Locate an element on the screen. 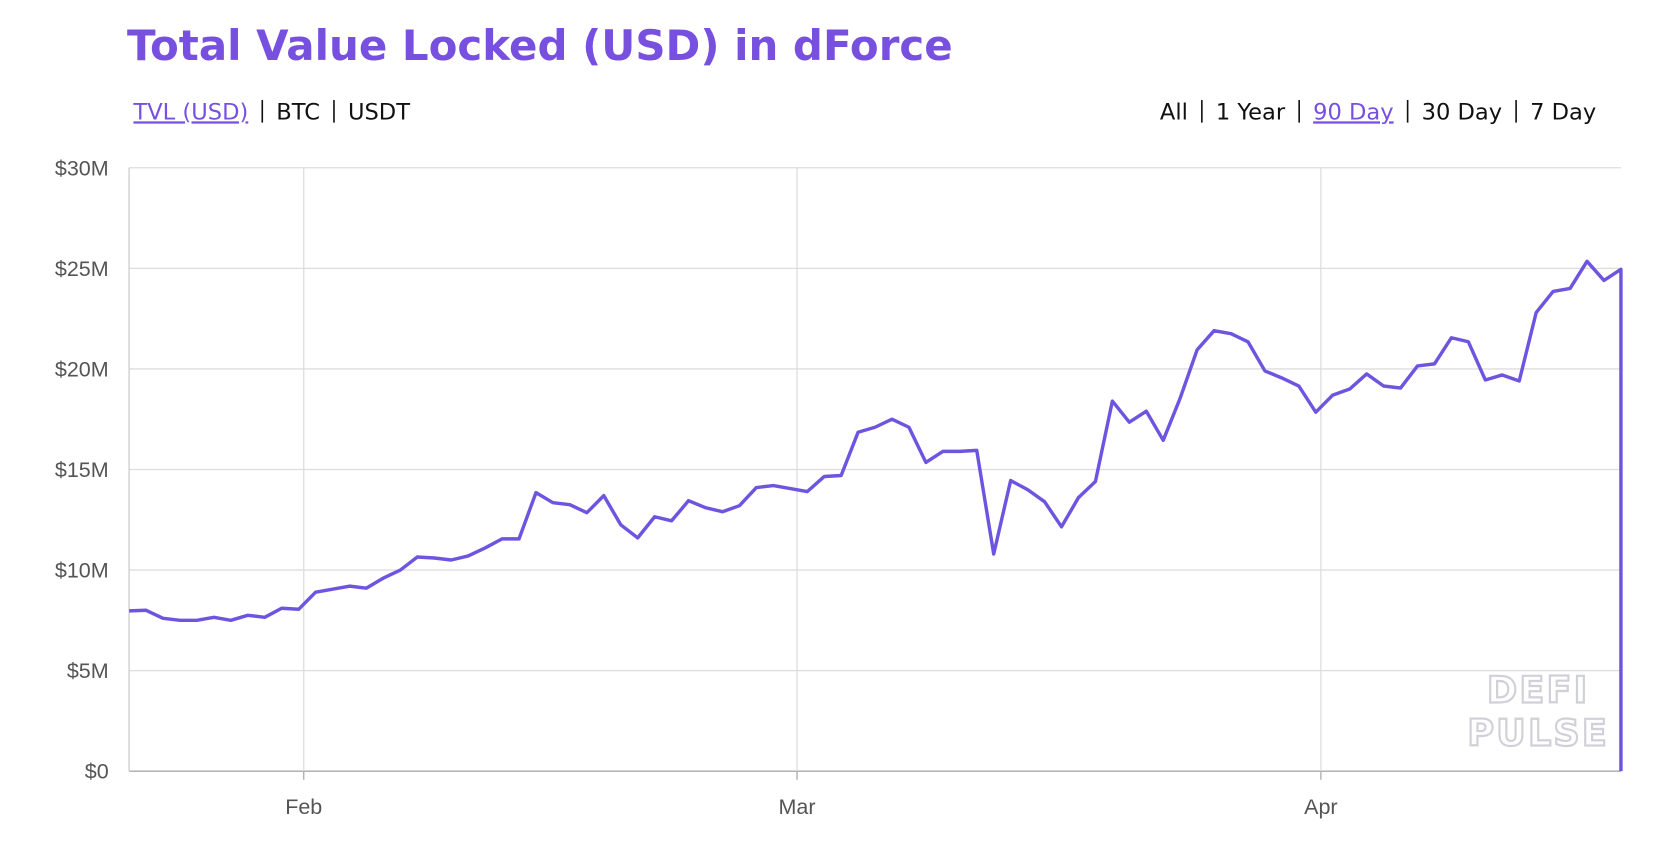 Image resolution: width=1678 pixels, height=854 pixels. metric-tab: TVL (USD) is located at coordinates (190, 112).